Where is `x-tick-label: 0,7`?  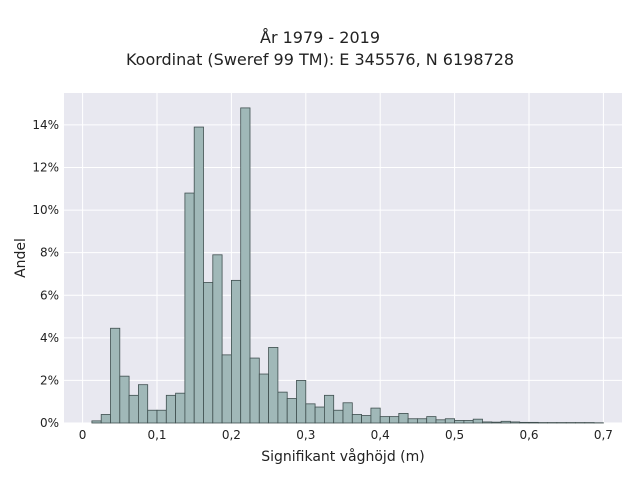 x-tick-label: 0,7 is located at coordinates (603, 435).